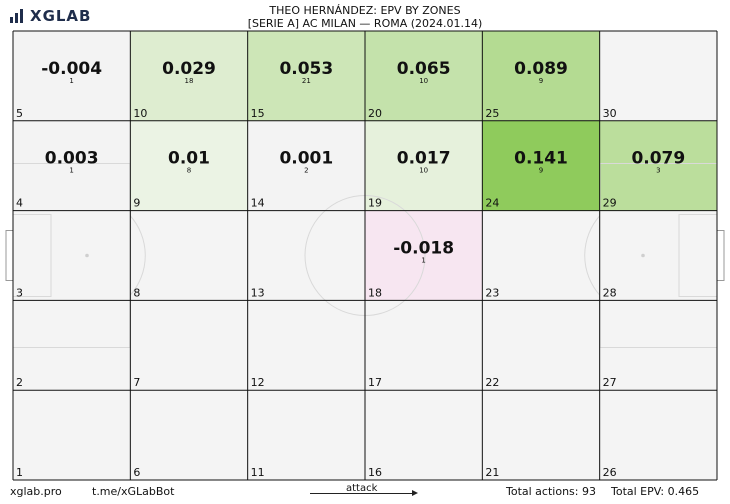 This screenshot has height=504, width=730. I want to click on zone-number-label: 6, so click(136, 472).